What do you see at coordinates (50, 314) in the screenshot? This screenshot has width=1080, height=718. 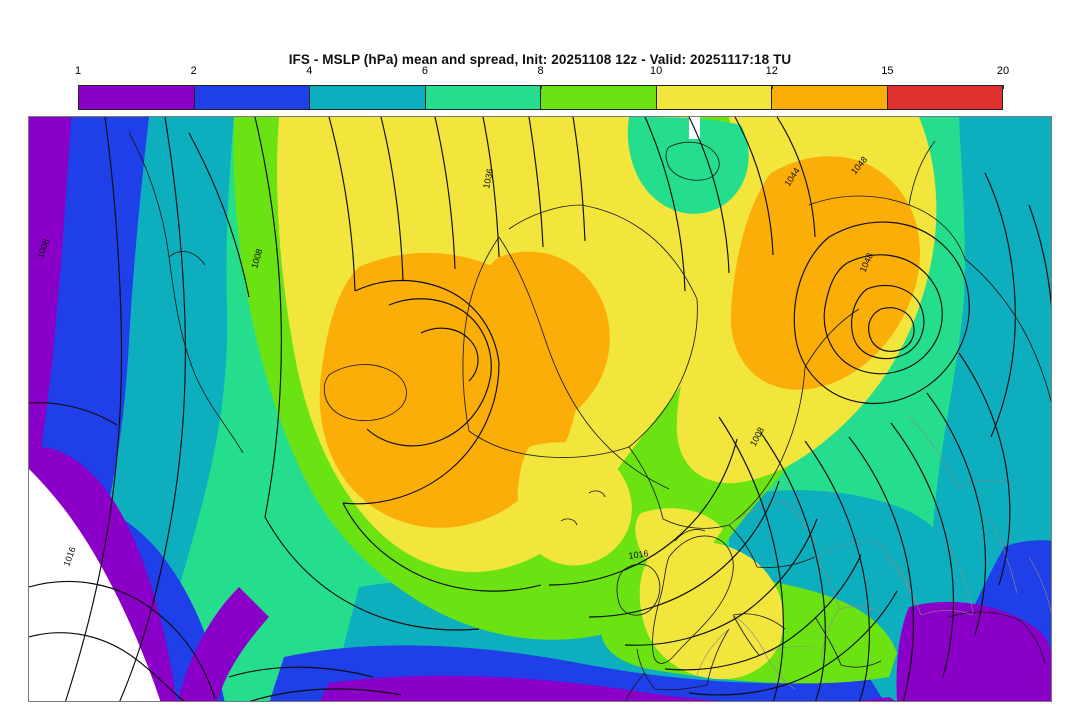 I see `spread-band-purple` at bounding box center [50, 314].